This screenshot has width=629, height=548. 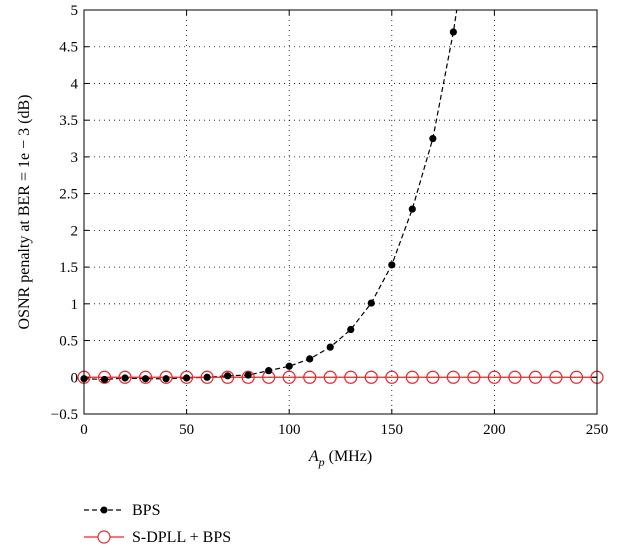 I want to click on x-tick-label: 150, so click(x=392, y=430).